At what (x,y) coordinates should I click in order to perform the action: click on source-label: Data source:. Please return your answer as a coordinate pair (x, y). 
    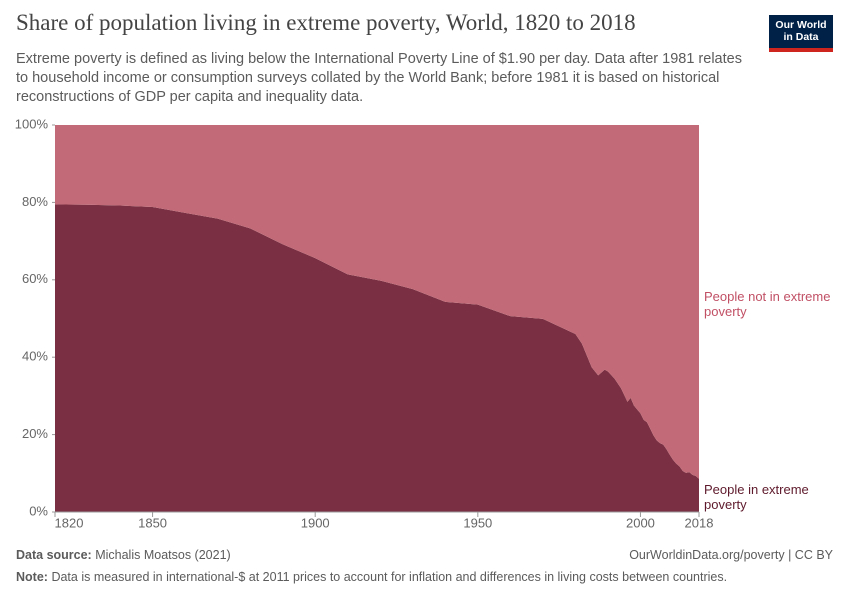
    Looking at the image, I should click on (54, 555).